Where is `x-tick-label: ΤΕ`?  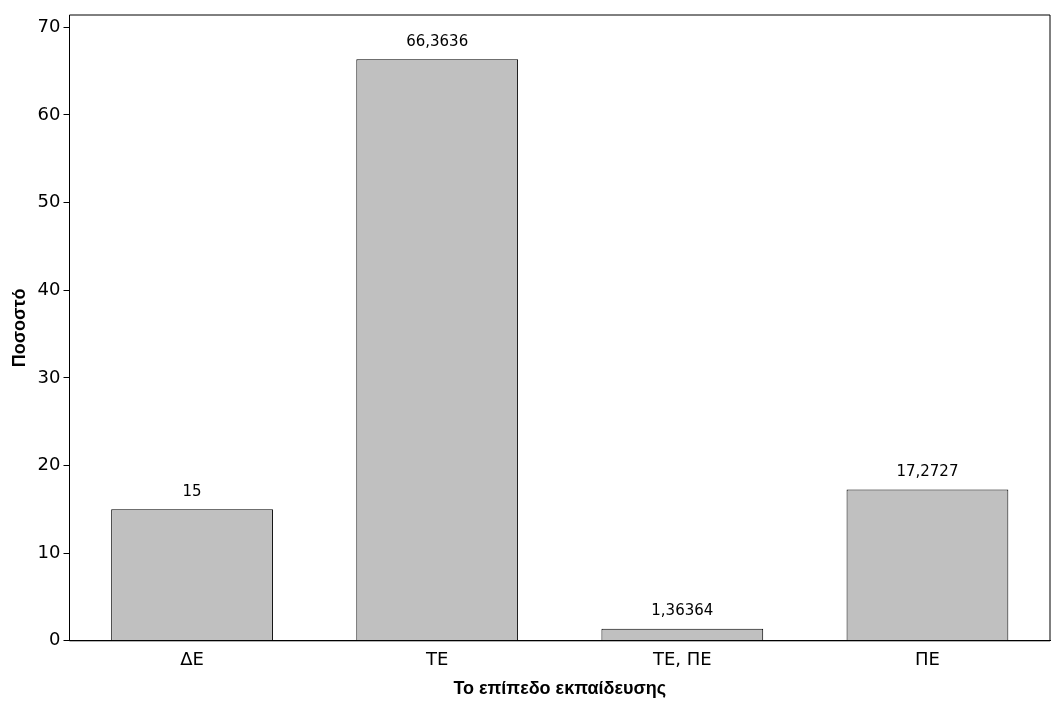 x-tick-label: ΤΕ is located at coordinates (437, 659).